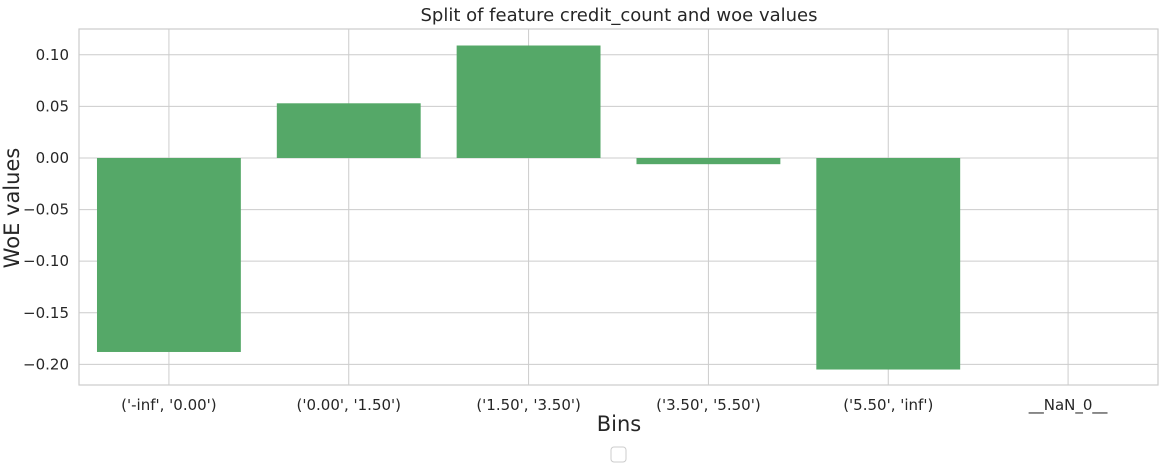 Image resolution: width=1164 pixels, height=469 pixels. I want to click on y-tick-label: −0.10, so click(46, 261).